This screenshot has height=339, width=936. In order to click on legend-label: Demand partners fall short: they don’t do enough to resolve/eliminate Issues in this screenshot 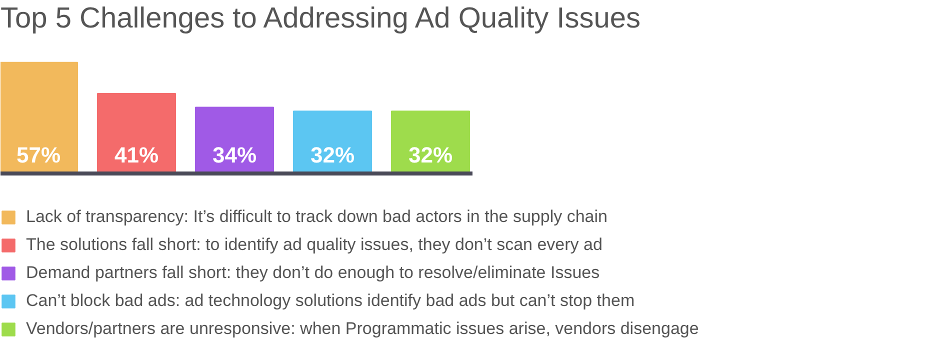, I will do `click(313, 273)`.